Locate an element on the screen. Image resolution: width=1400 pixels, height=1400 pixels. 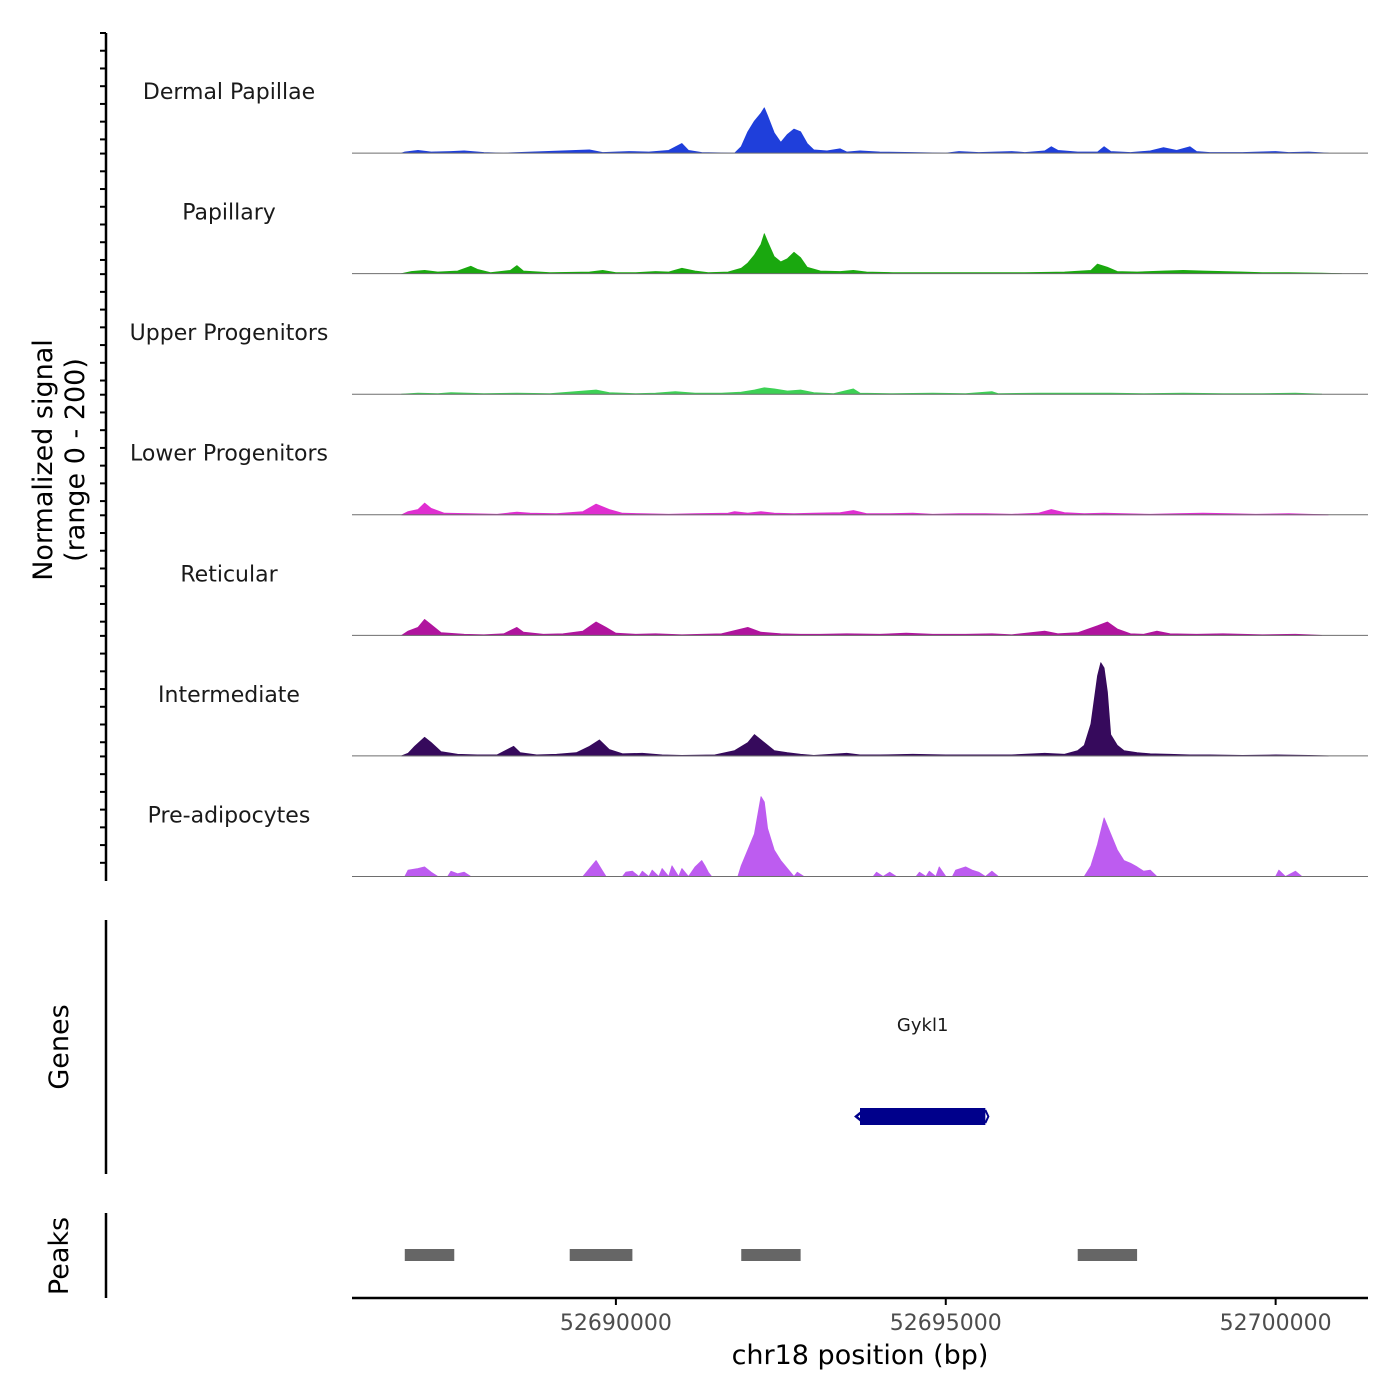
x-tick-label: 52695000 is located at coordinates (946, 1323).